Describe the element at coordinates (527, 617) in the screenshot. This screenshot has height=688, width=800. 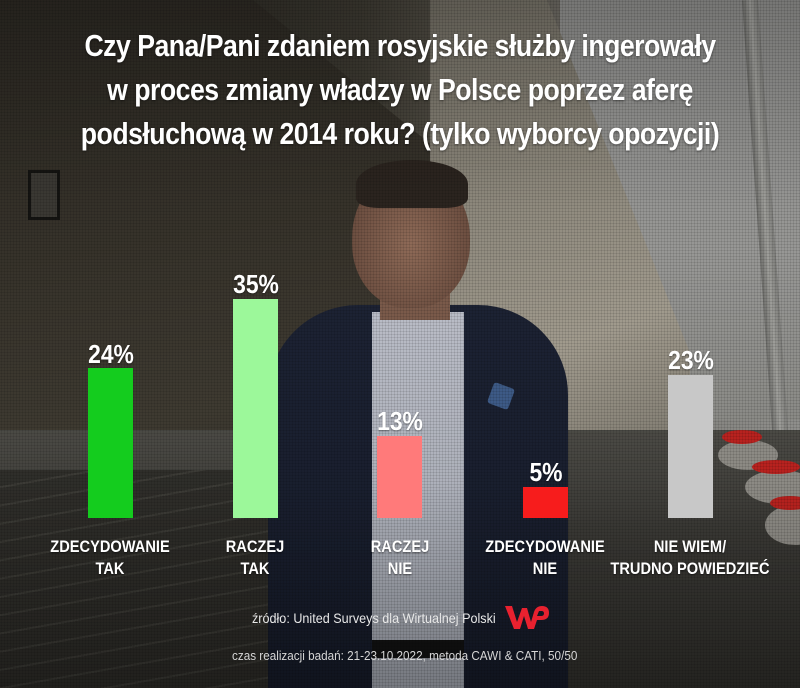
I see `wp-logo-icon` at that location.